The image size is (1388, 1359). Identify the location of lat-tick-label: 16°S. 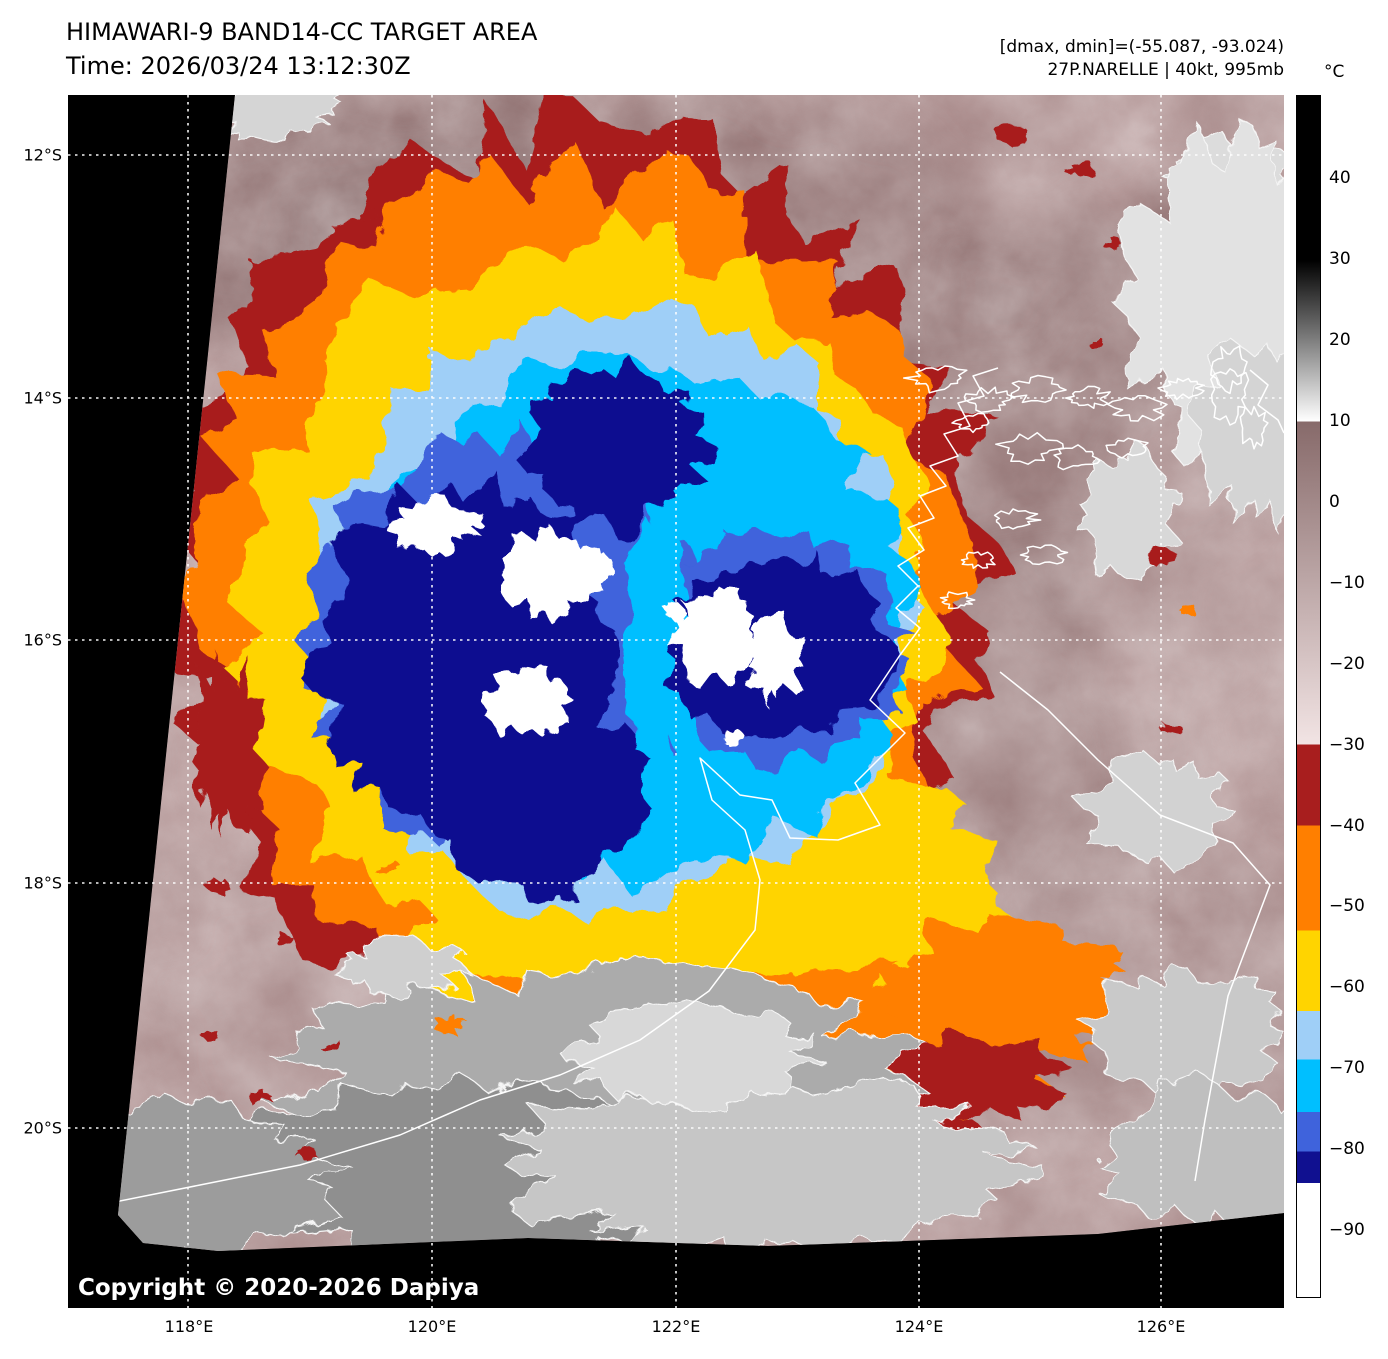
(42, 640).